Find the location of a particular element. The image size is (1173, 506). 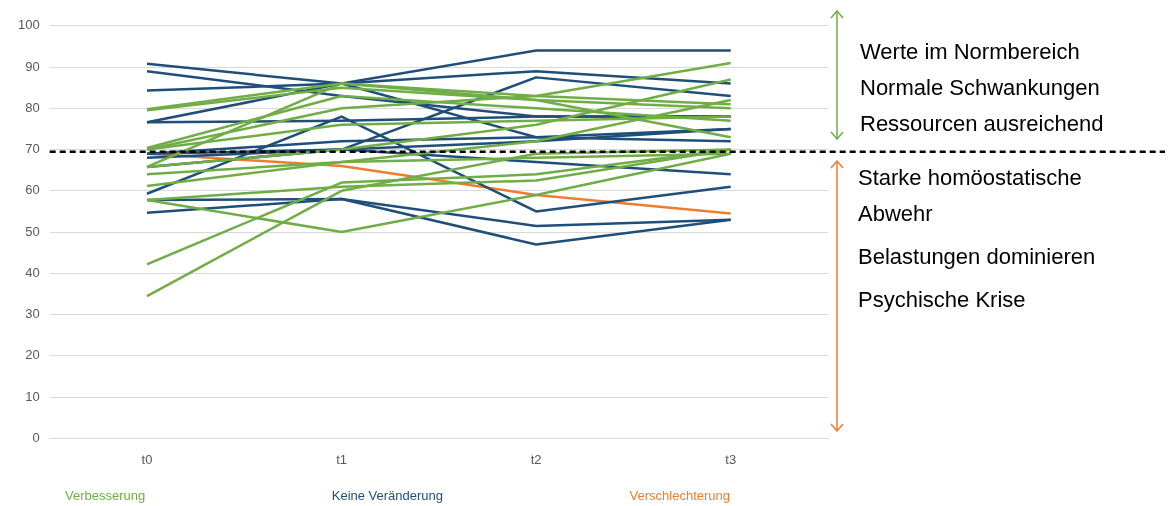

x-tick-label: t3 is located at coordinates (731, 459).